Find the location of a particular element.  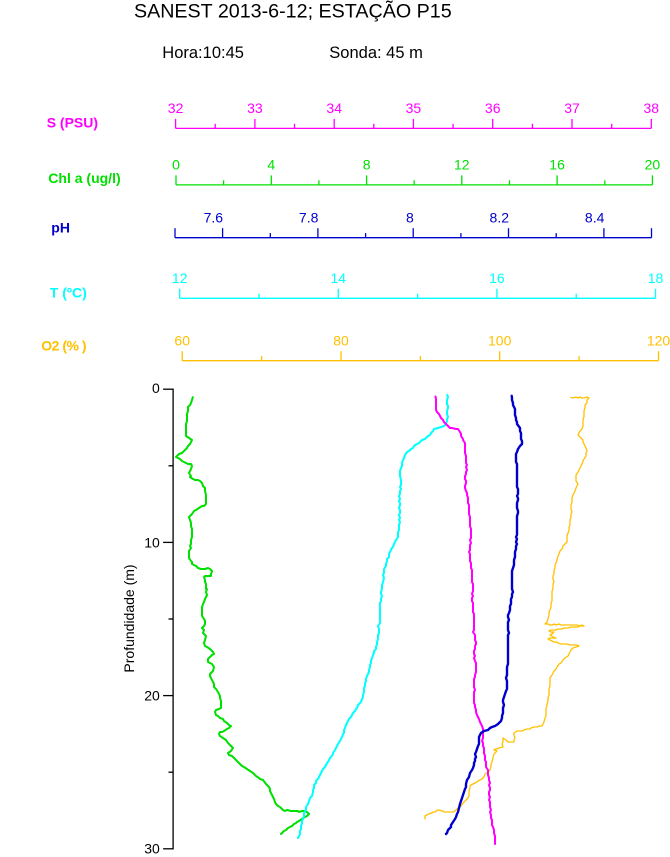

svg-text: 36 is located at coordinates (493, 108).